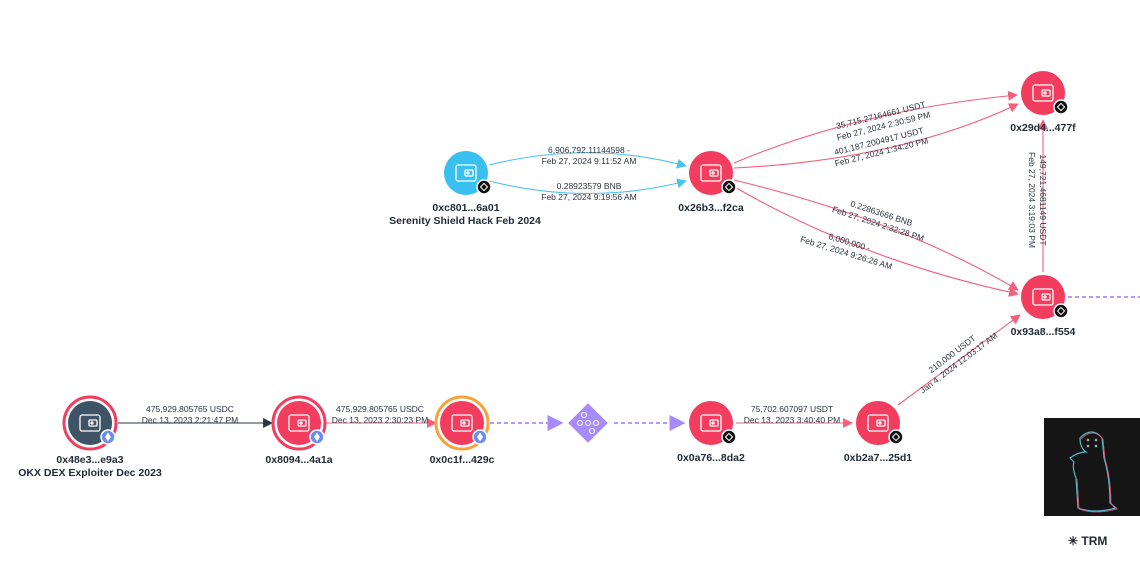 This screenshot has width=1140, height=566. I want to click on edge-amount: 75,702.607097 USDT, so click(792, 409).